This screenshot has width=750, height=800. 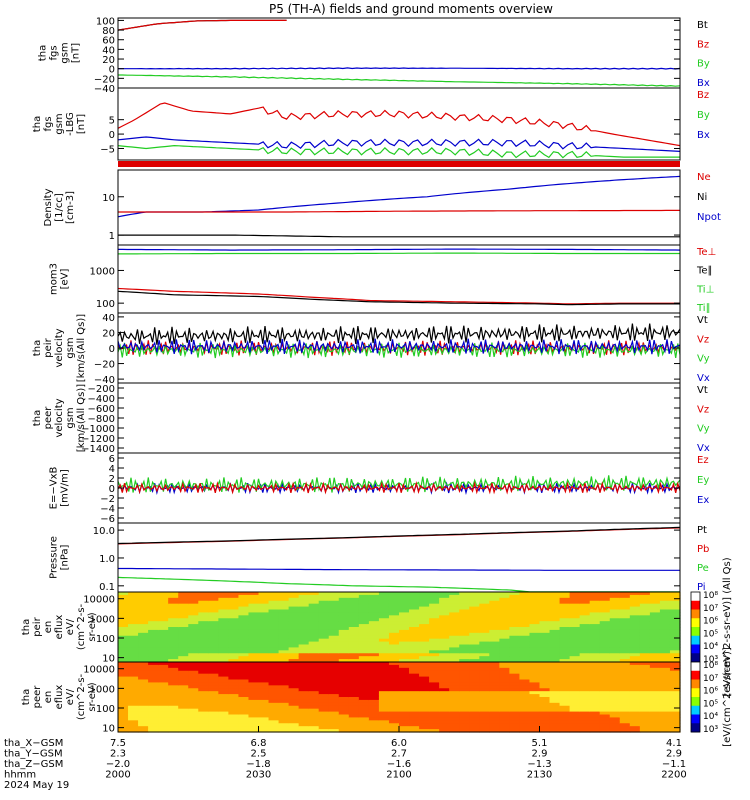 What do you see at coordinates (399, 249) in the screenshot?
I see `series-te⊥-line` at bounding box center [399, 249].